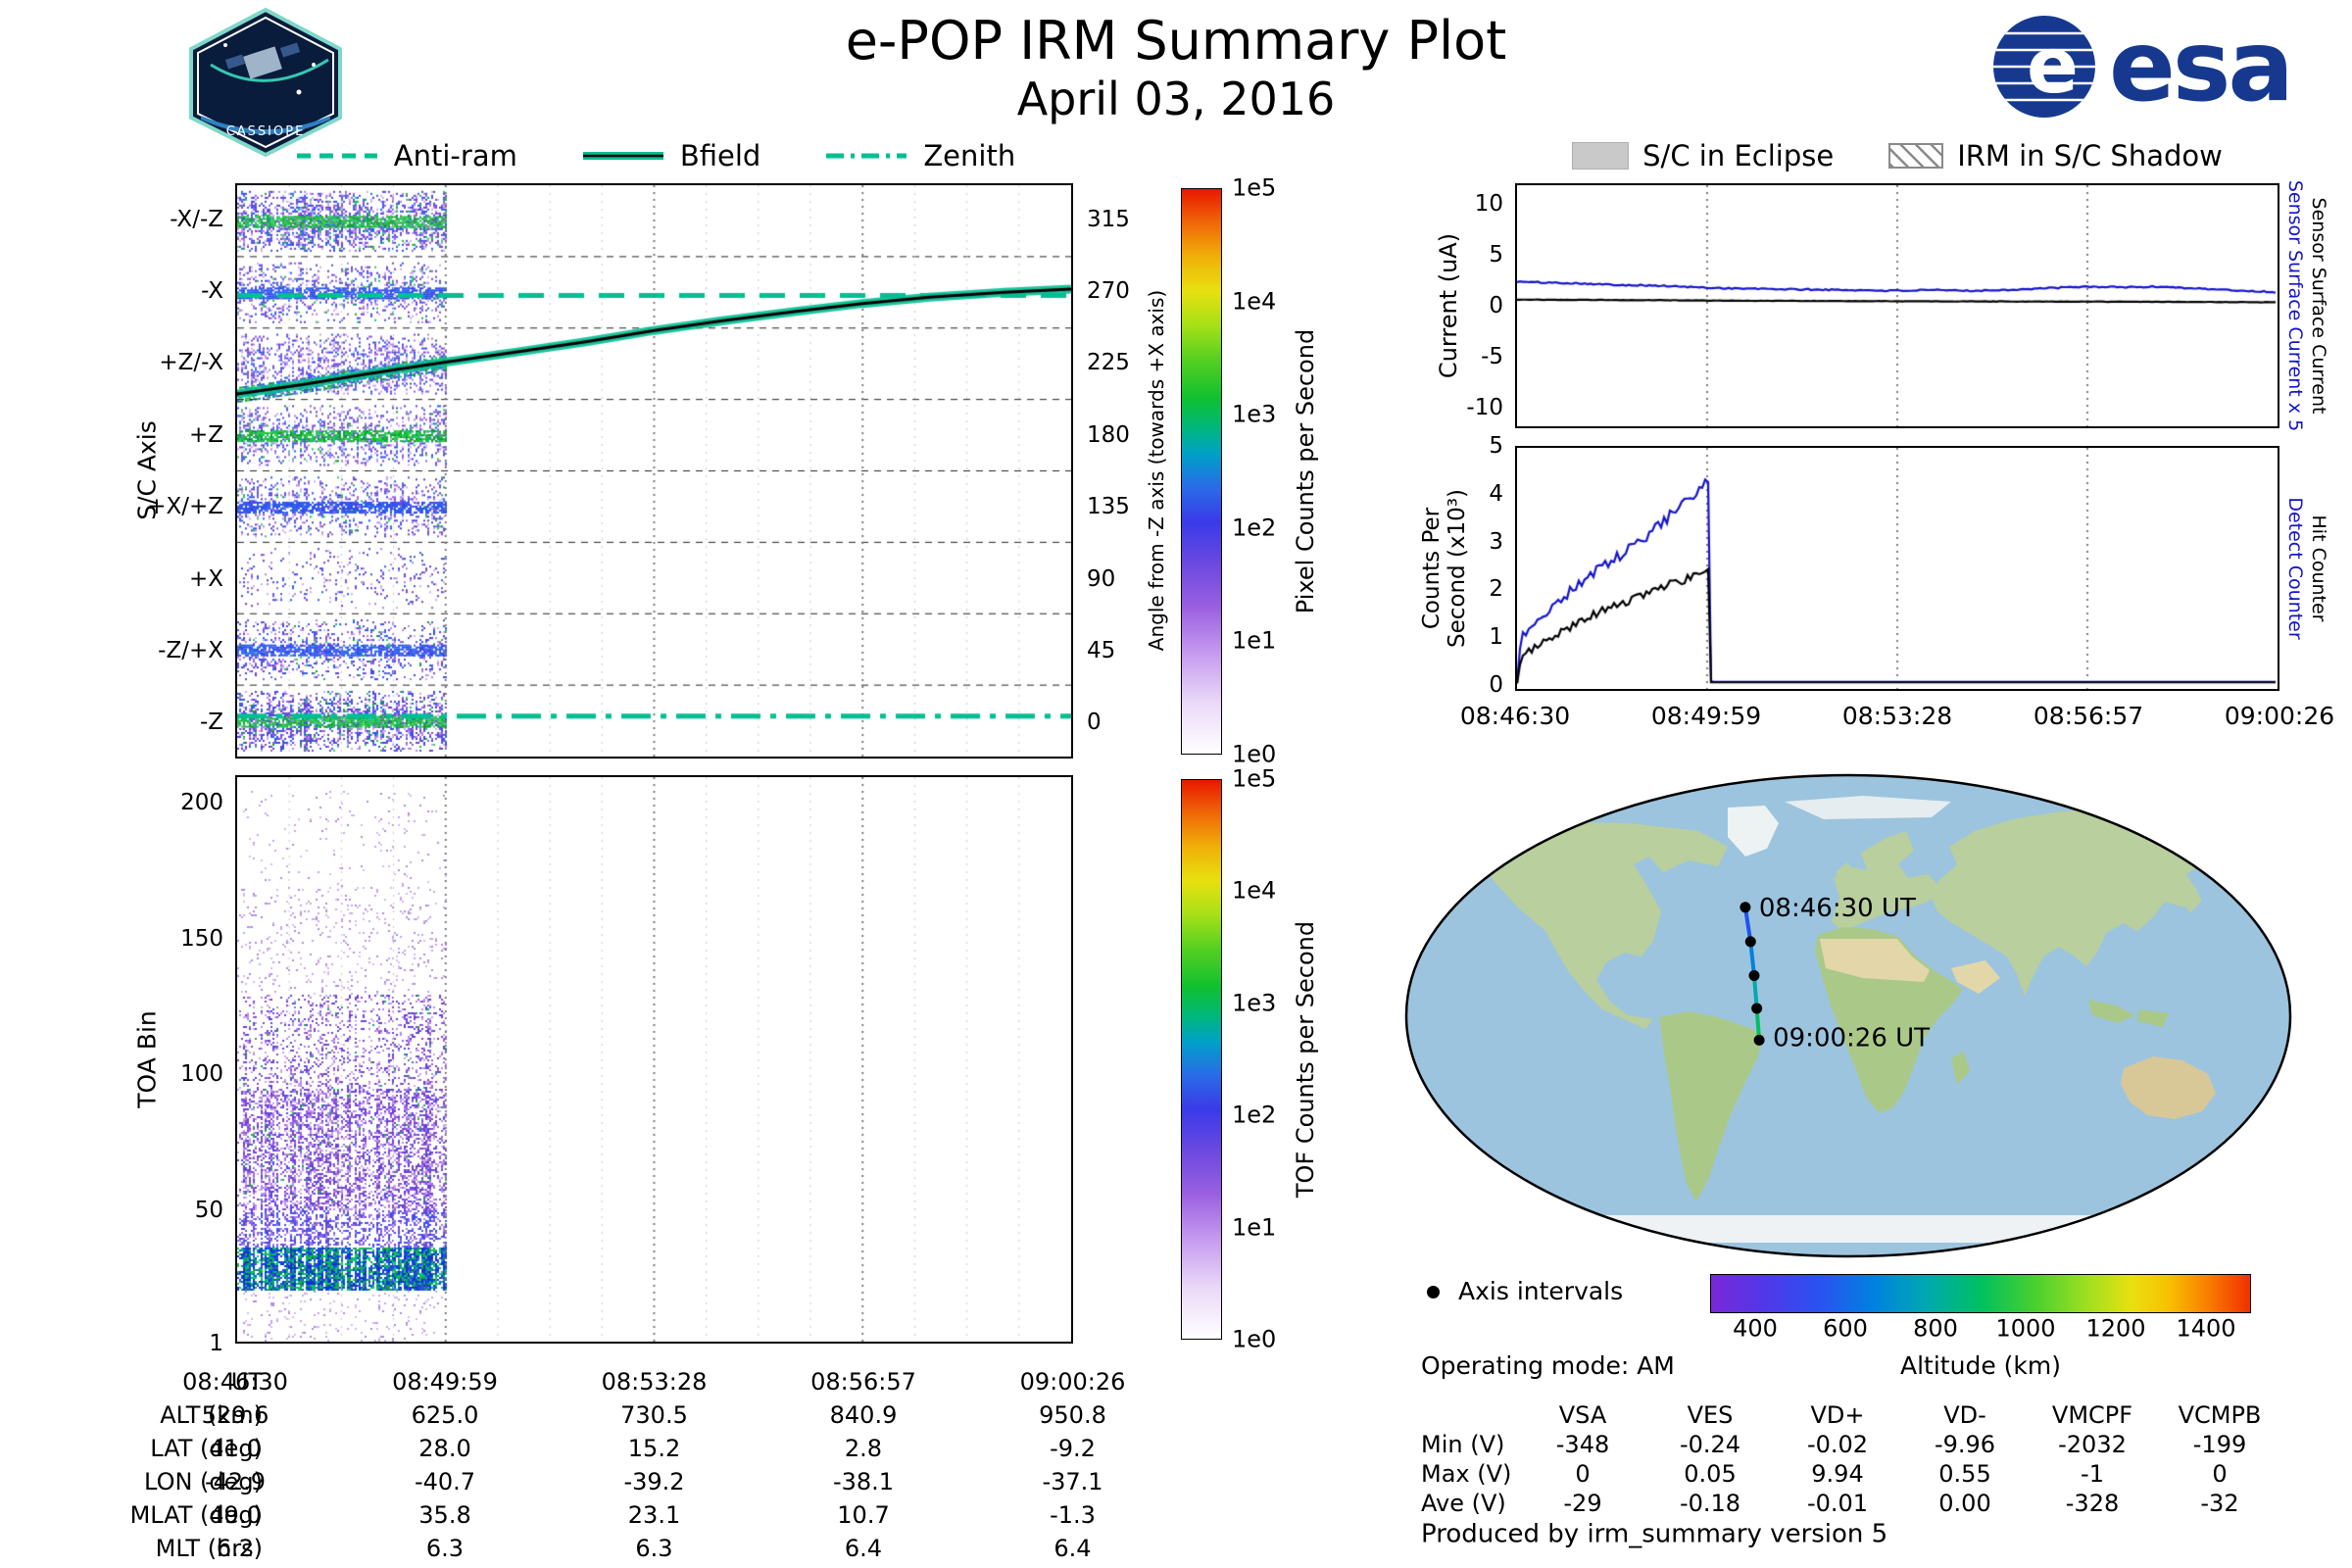 Image resolution: width=2352 pixels, height=1568 pixels. Describe the element at coordinates (1496, 589) in the screenshot. I see `counts-ytick: 2` at that location.